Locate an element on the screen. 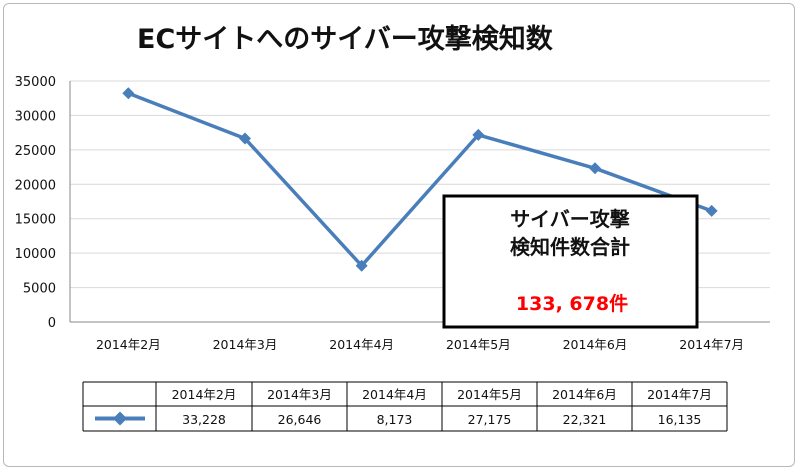 This screenshot has height=471, width=800. y-tick-label: 5000 is located at coordinates (39, 289).